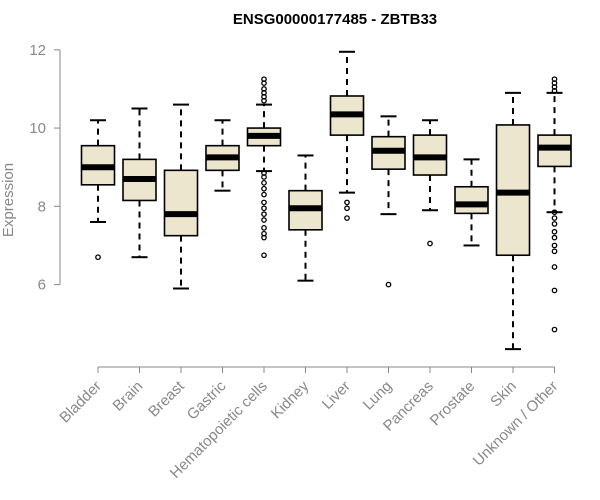 The width and height of the screenshot is (600, 500). I want to click on x-tick-label: Kidney, so click(290, 399).